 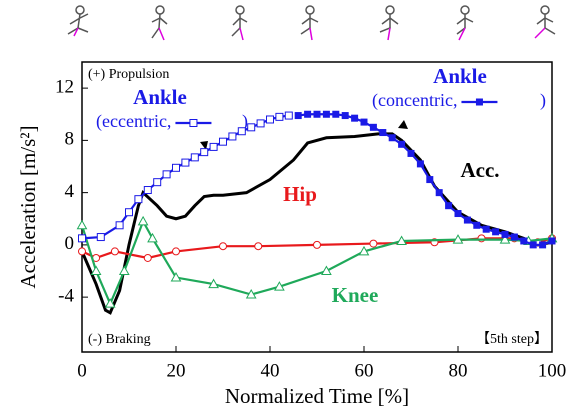 What do you see at coordinates (552, 370) in the screenshot?
I see `x-tick-label: 100` at bounding box center [552, 370].